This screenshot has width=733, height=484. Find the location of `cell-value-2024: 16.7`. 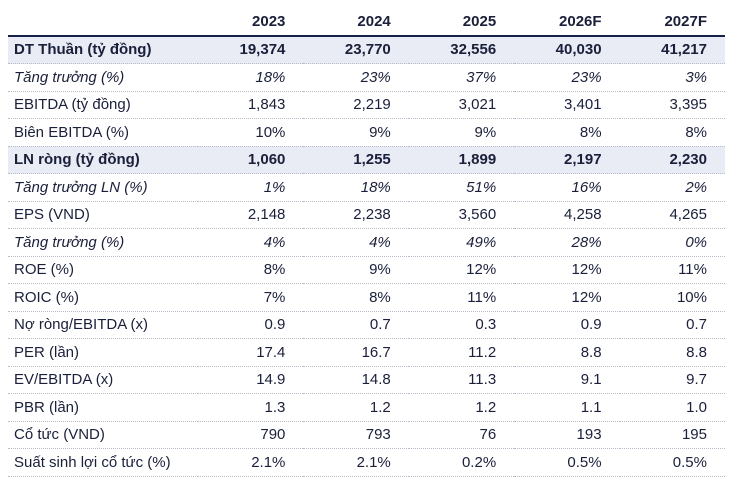

cell-value-2024: 16.7 is located at coordinates (356, 352).